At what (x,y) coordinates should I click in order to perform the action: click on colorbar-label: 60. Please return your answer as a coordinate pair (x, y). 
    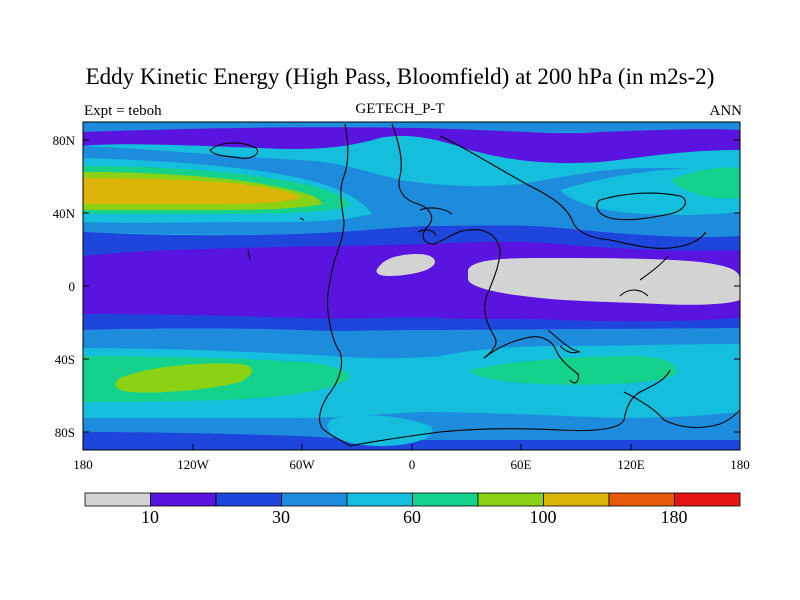
    Looking at the image, I should click on (412, 517).